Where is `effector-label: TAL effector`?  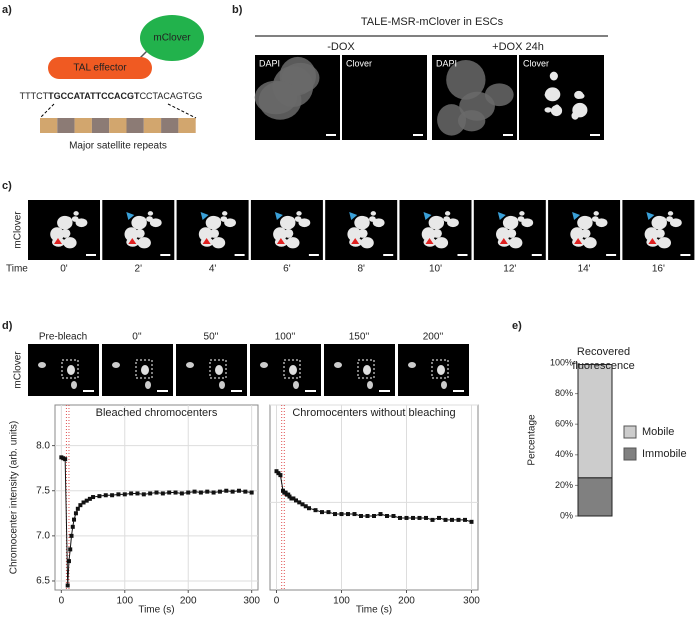 effector-label: TAL effector is located at coordinates (100, 68).